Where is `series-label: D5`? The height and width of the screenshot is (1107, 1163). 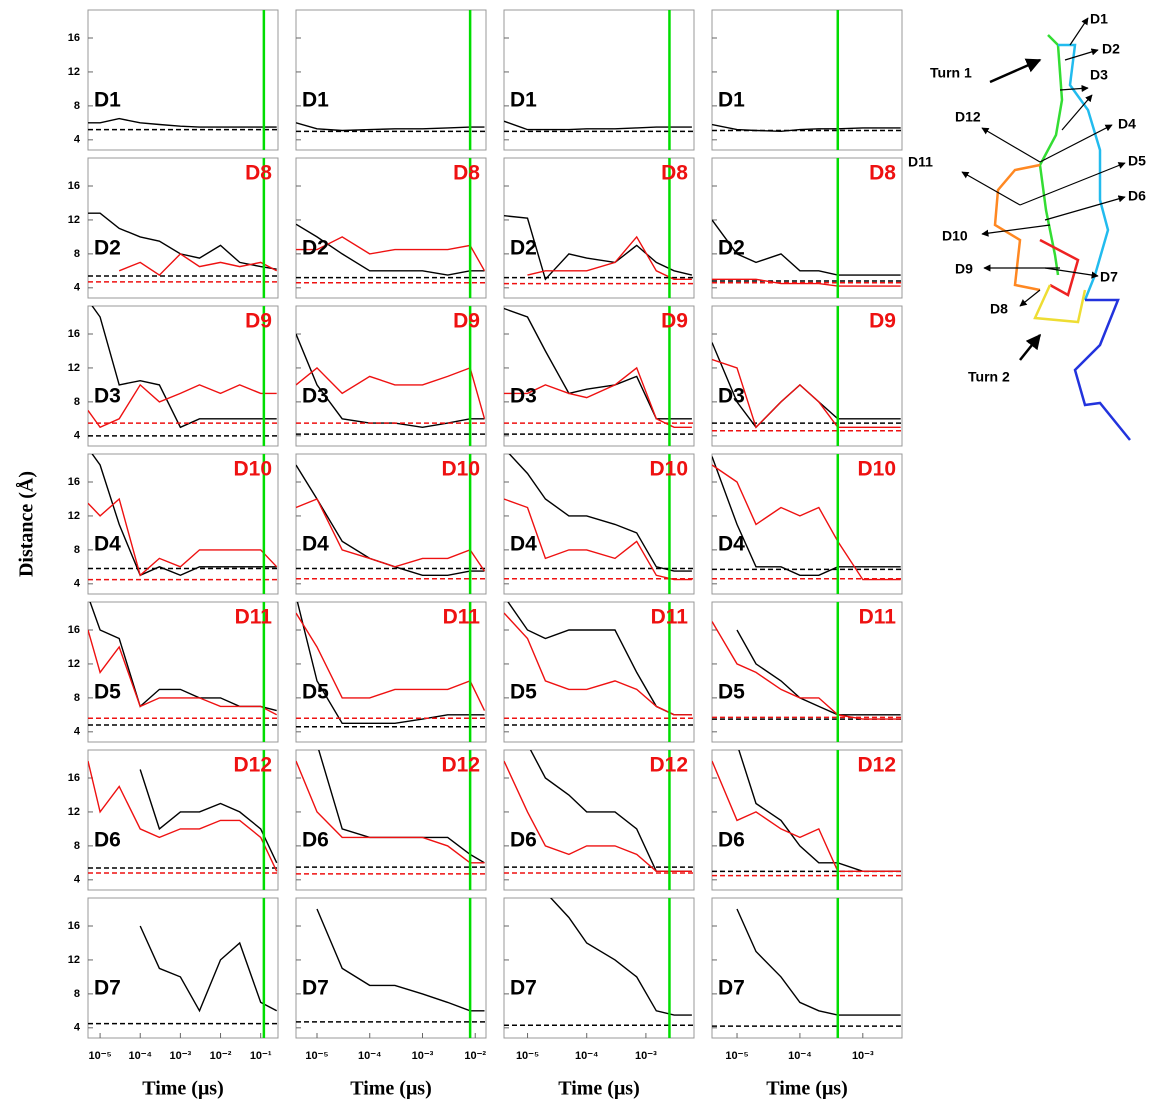 series-label: D5 is located at coordinates (523, 691).